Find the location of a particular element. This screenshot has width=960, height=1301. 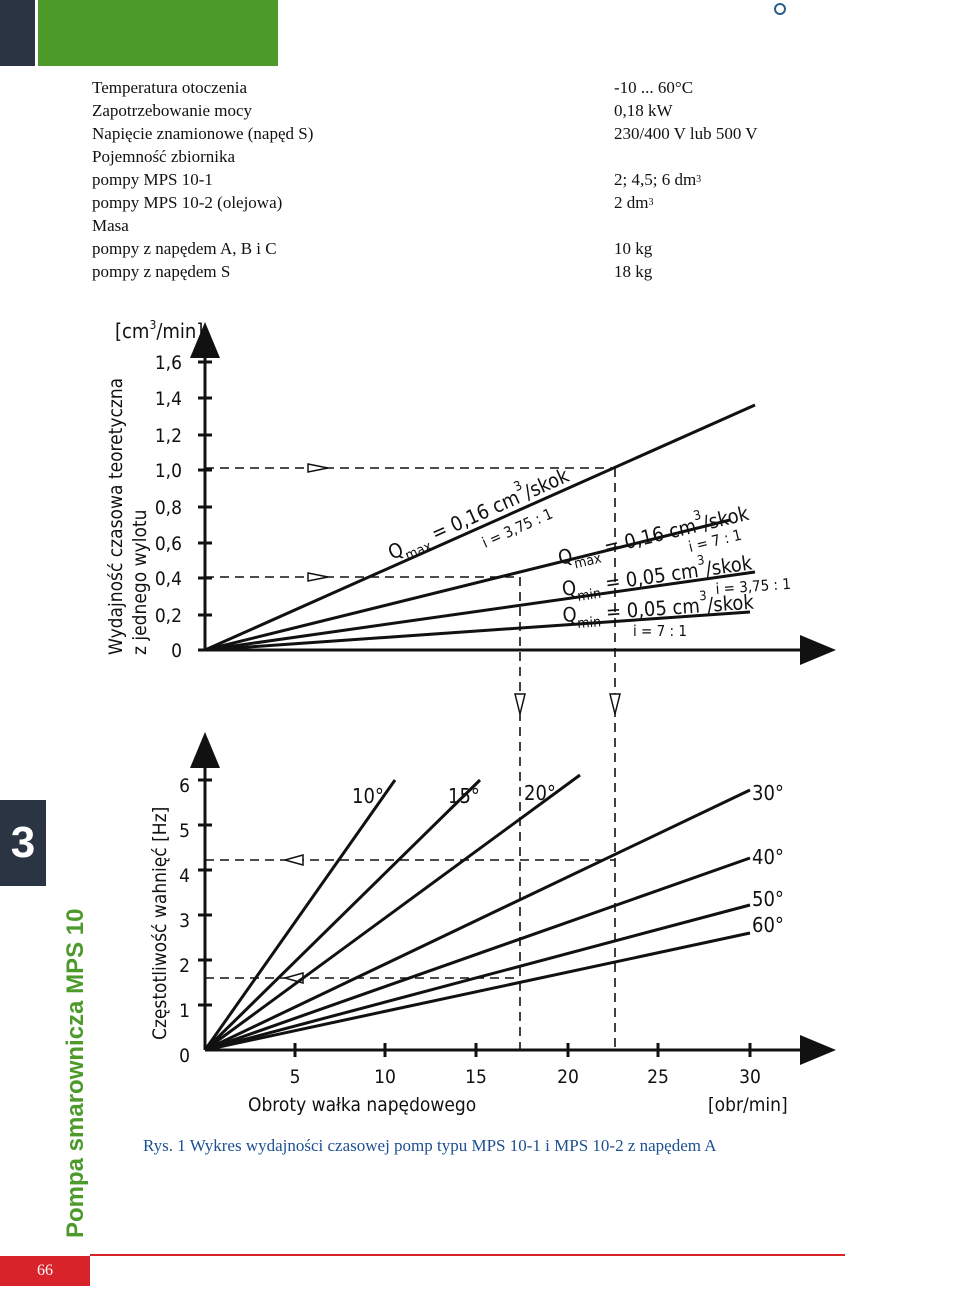

unit: [cm is located at coordinates (132, 331).